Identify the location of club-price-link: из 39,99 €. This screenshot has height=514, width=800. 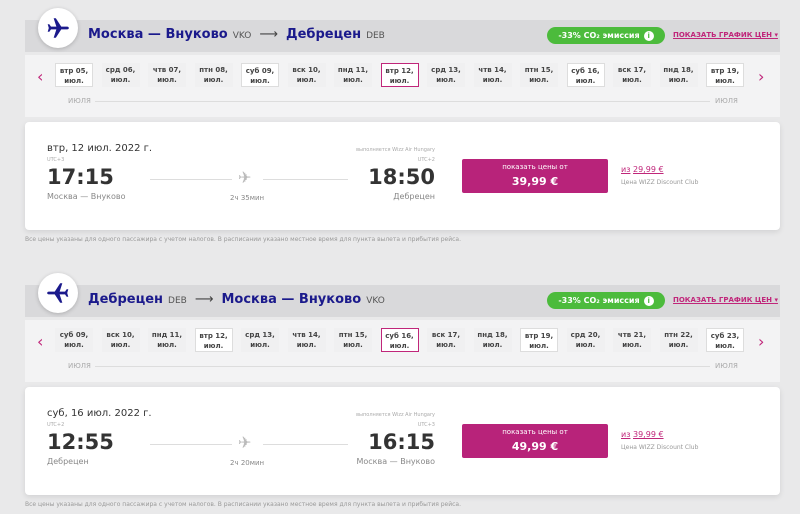
(642, 435).